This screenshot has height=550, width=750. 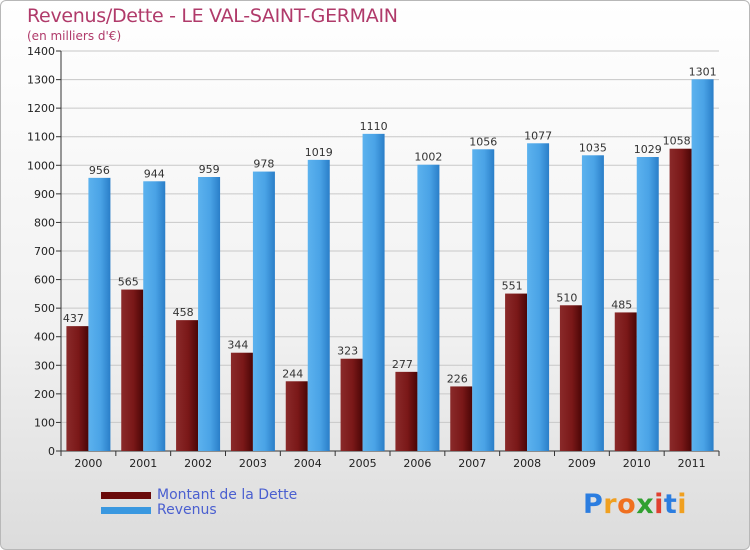 What do you see at coordinates (621, 304) in the screenshot?
I see `data-label-debt: 485` at bounding box center [621, 304].